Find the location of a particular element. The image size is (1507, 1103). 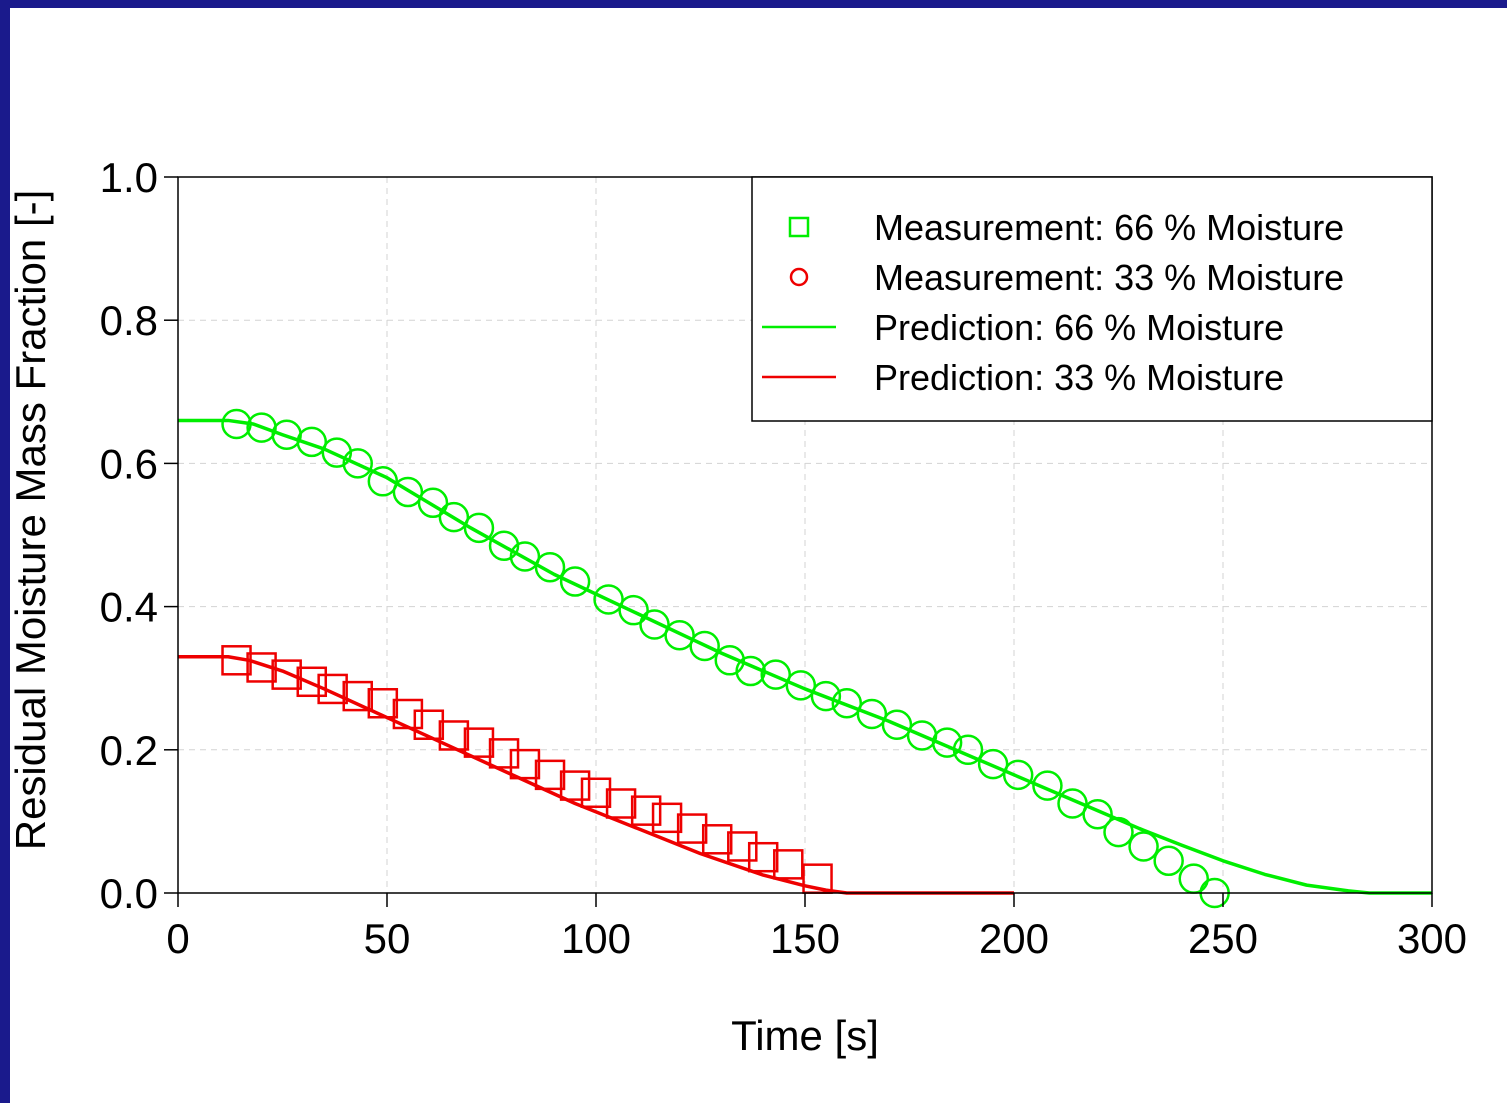

y-tick-label: 0.8 is located at coordinates (129, 320).